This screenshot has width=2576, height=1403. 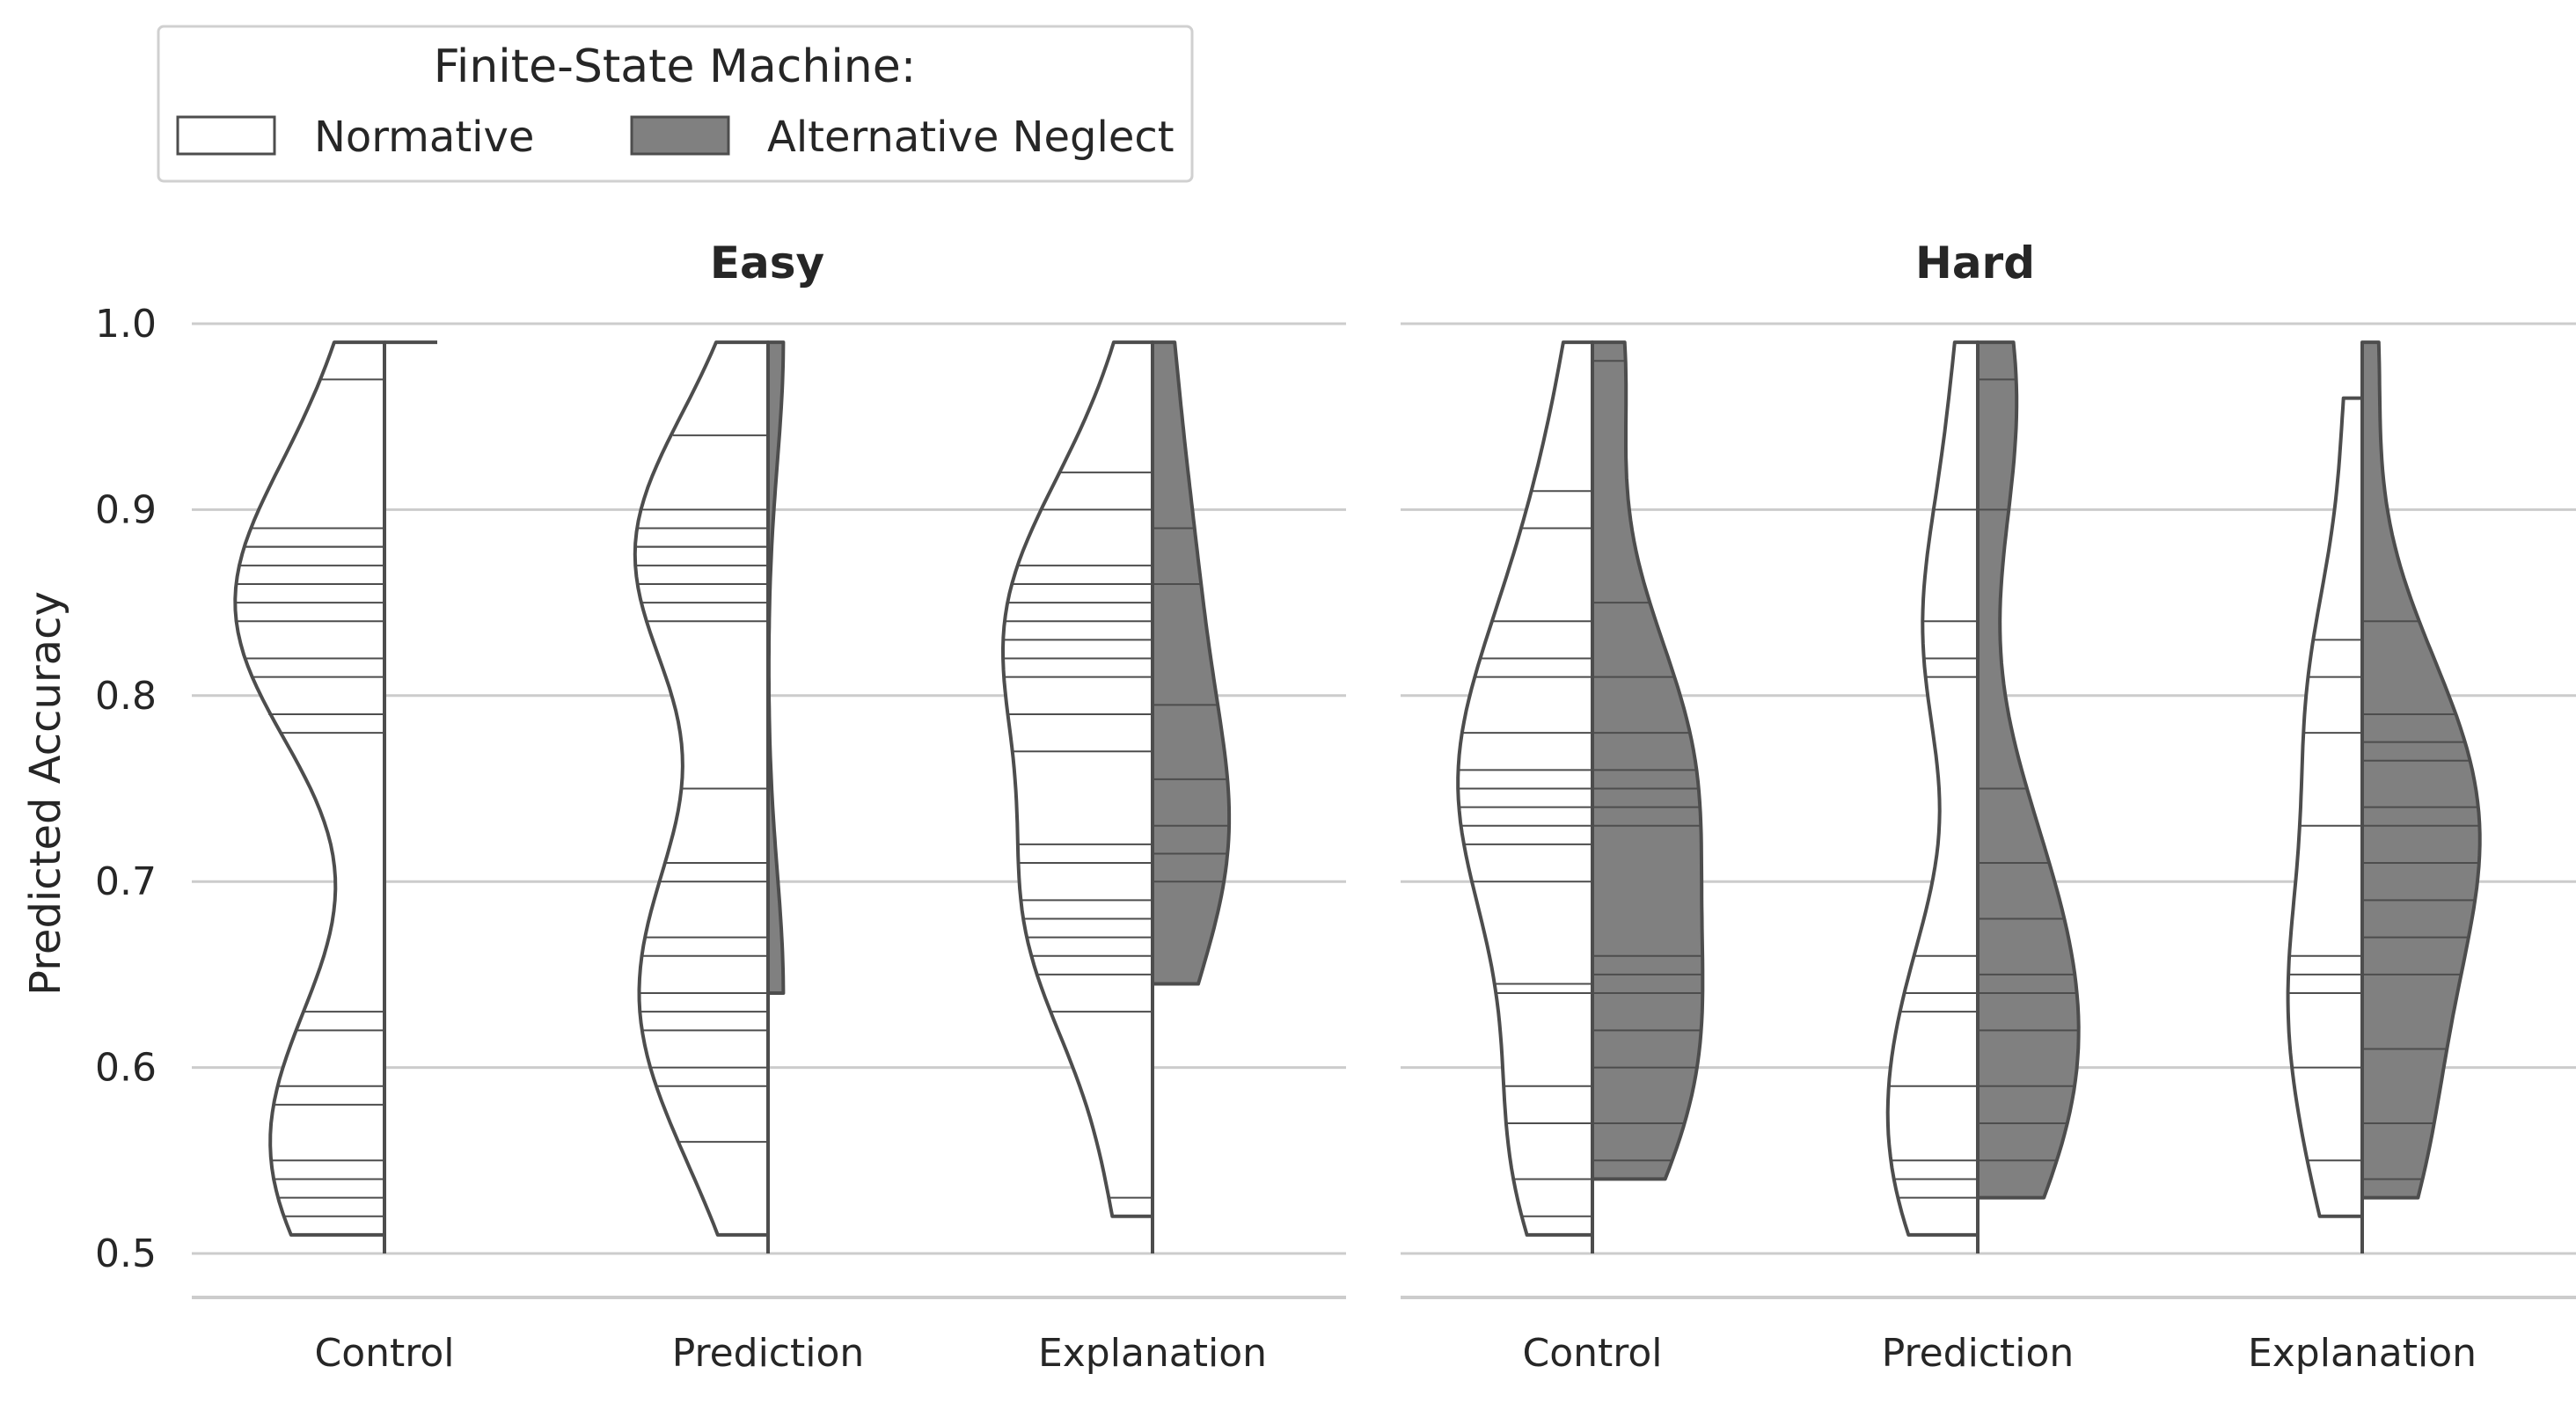 I want to click on panel-title: Easy, so click(x=767, y=263).